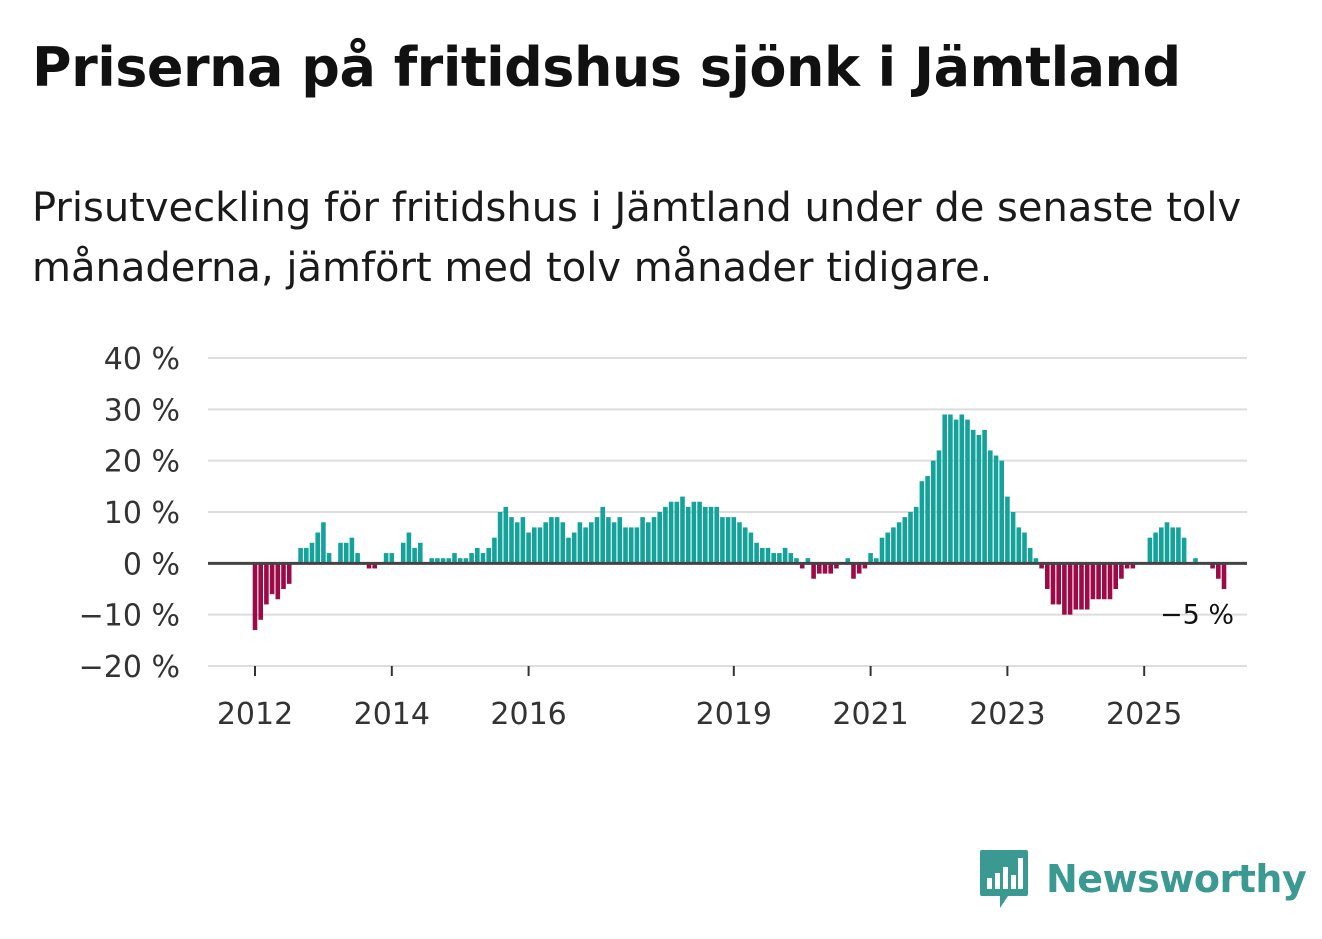  What do you see at coordinates (151, 564) in the screenshot?
I see `y-tick-label: 0 %` at bounding box center [151, 564].